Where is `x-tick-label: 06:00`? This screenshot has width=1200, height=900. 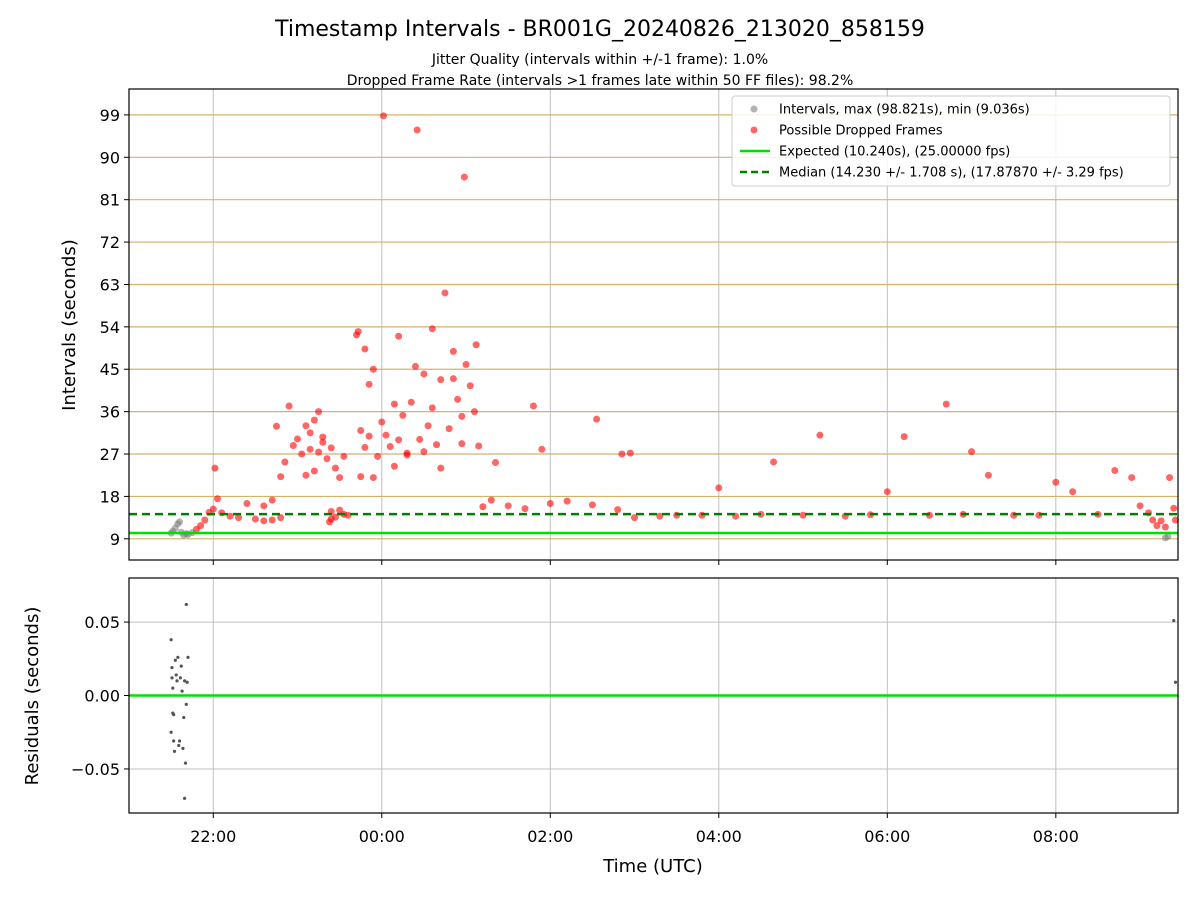
x-tick-label: 06:00 is located at coordinates (887, 836).